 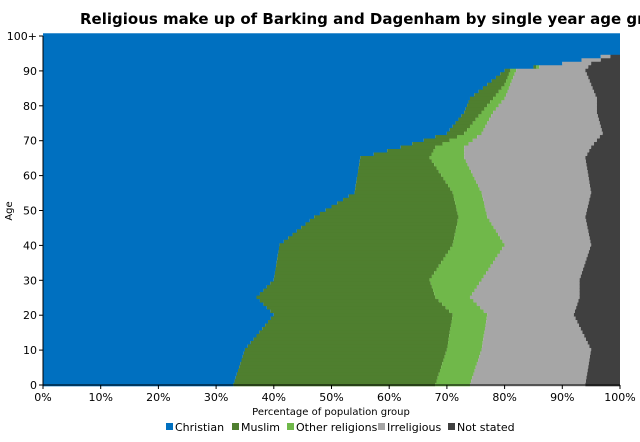 What do you see at coordinates (30, 71) in the screenshot?
I see `y-tick-label: 90` at bounding box center [30, 71].